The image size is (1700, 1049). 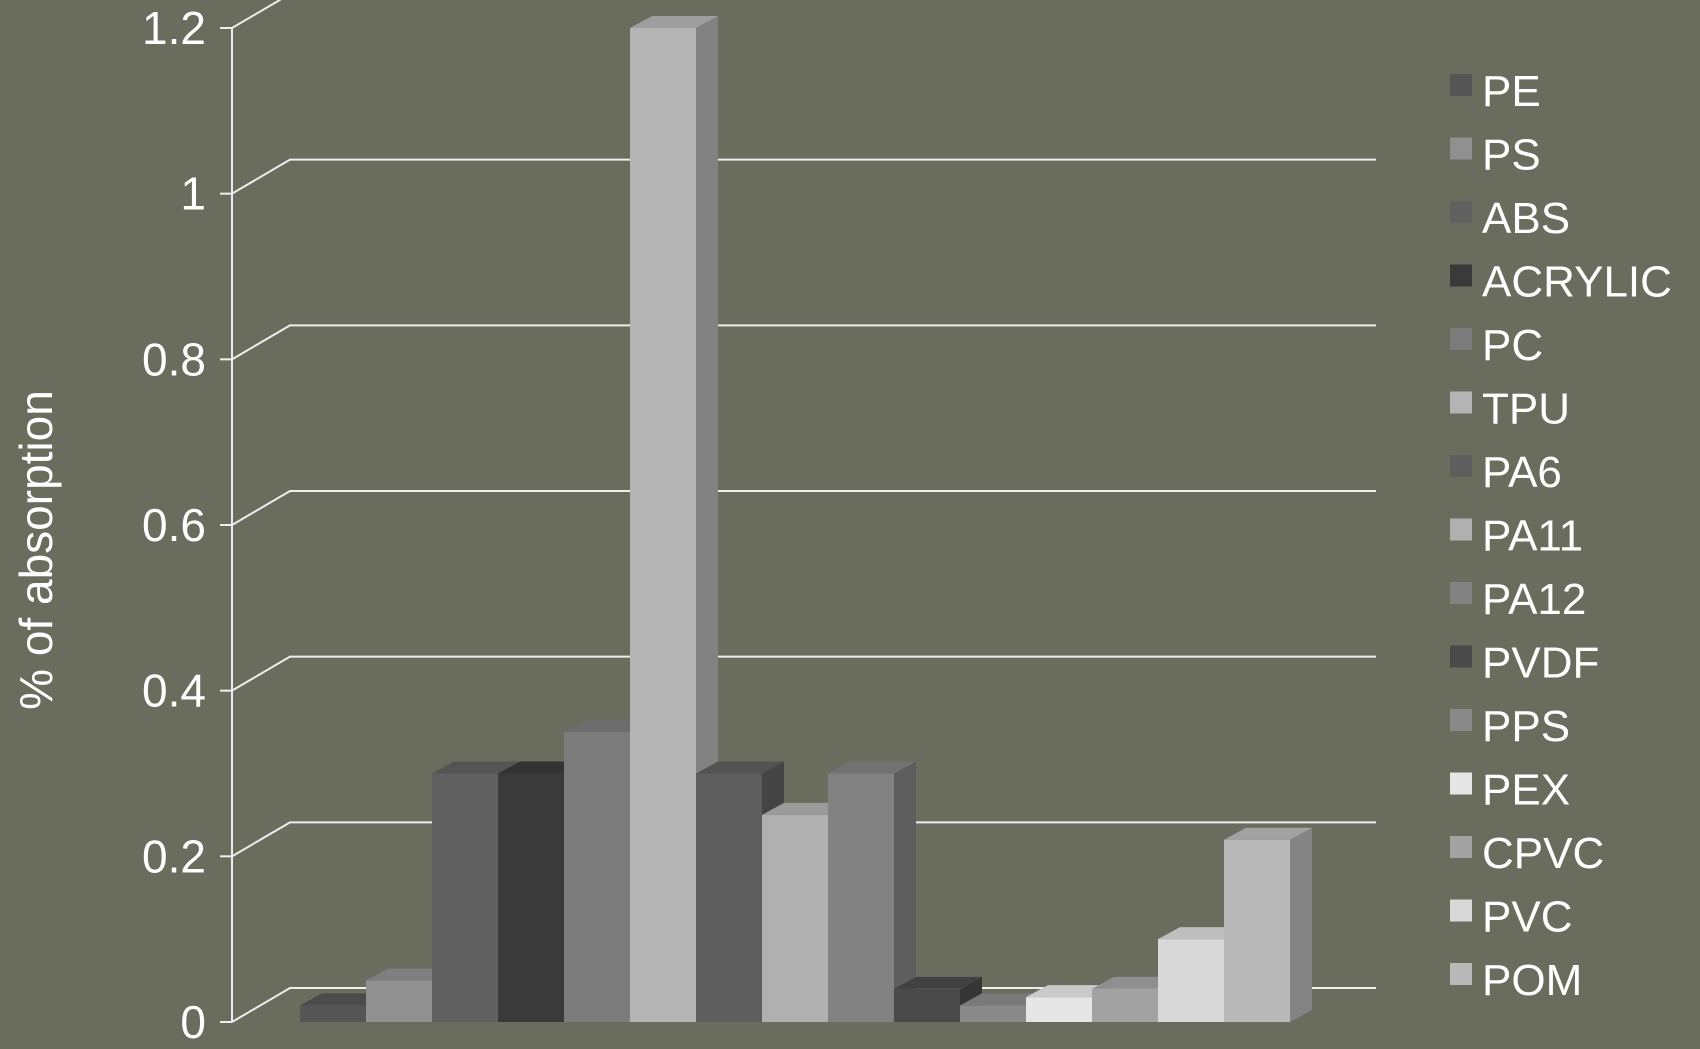 I want to click on legend-item: PS, so click(x=1495, y=155).